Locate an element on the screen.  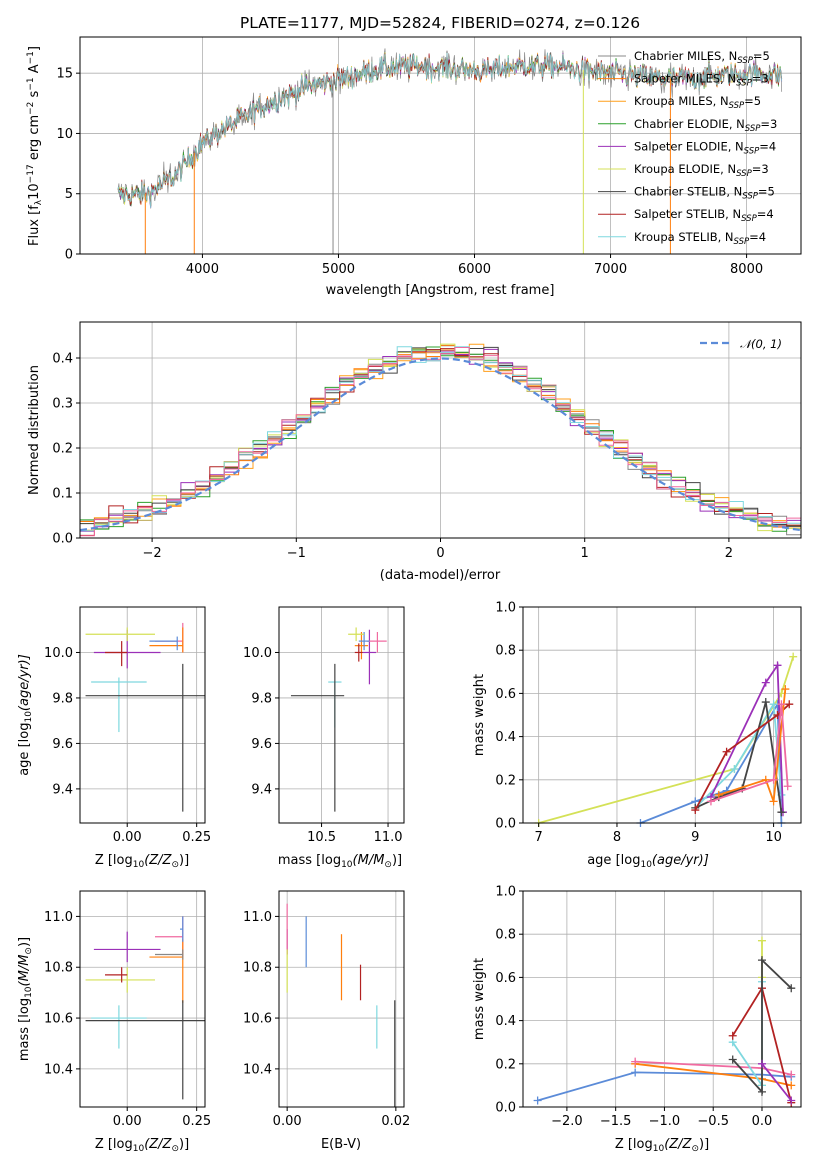
x-tick-label: −1 is located at coordinates (296, 553).